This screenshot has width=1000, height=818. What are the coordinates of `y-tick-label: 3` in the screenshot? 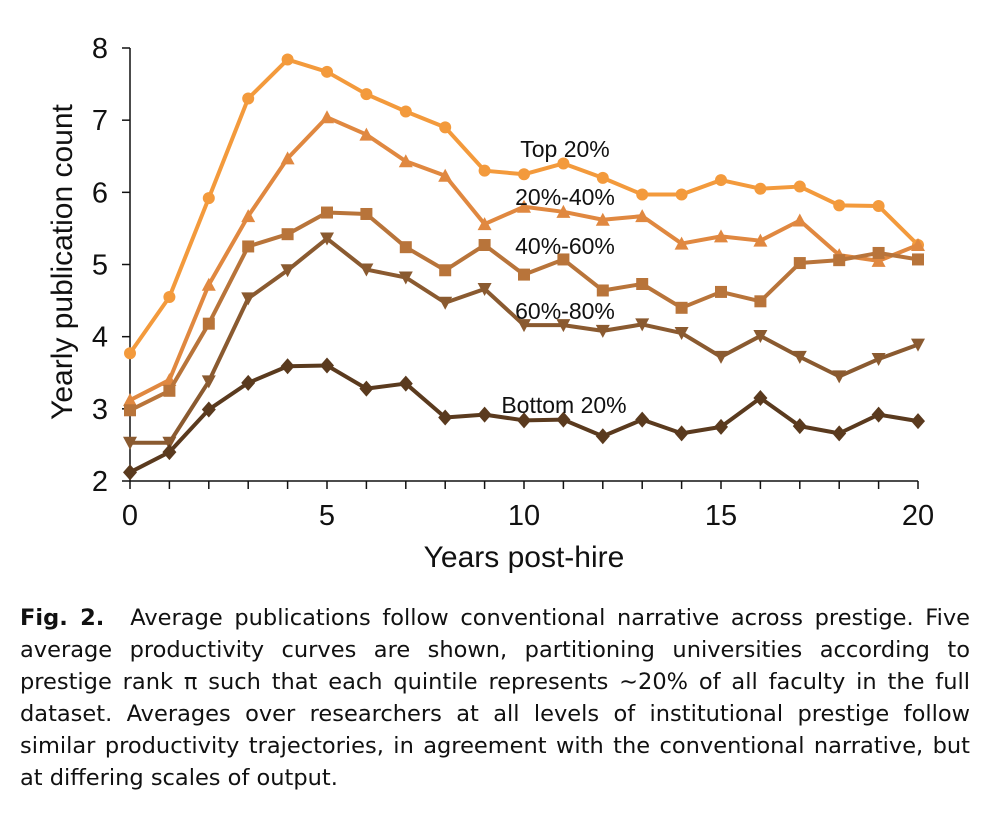 It's located at (100, 410).